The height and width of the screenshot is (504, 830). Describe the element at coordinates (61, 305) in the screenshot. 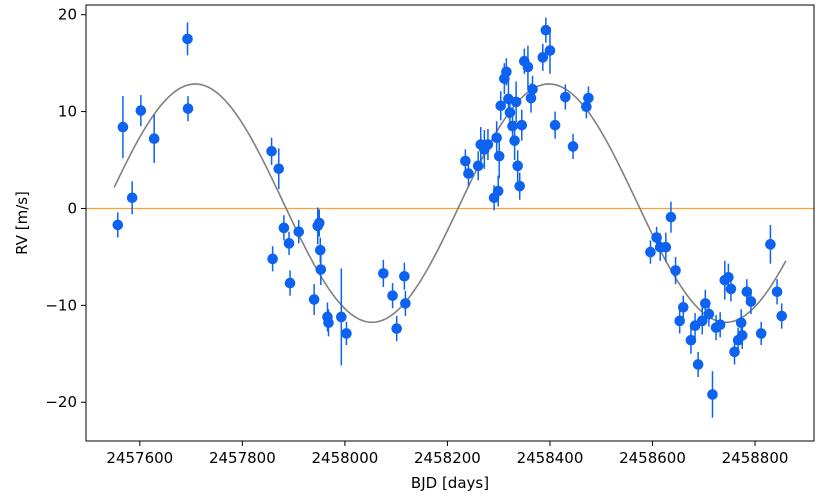

I see `y-tick-label: −10` at that location.